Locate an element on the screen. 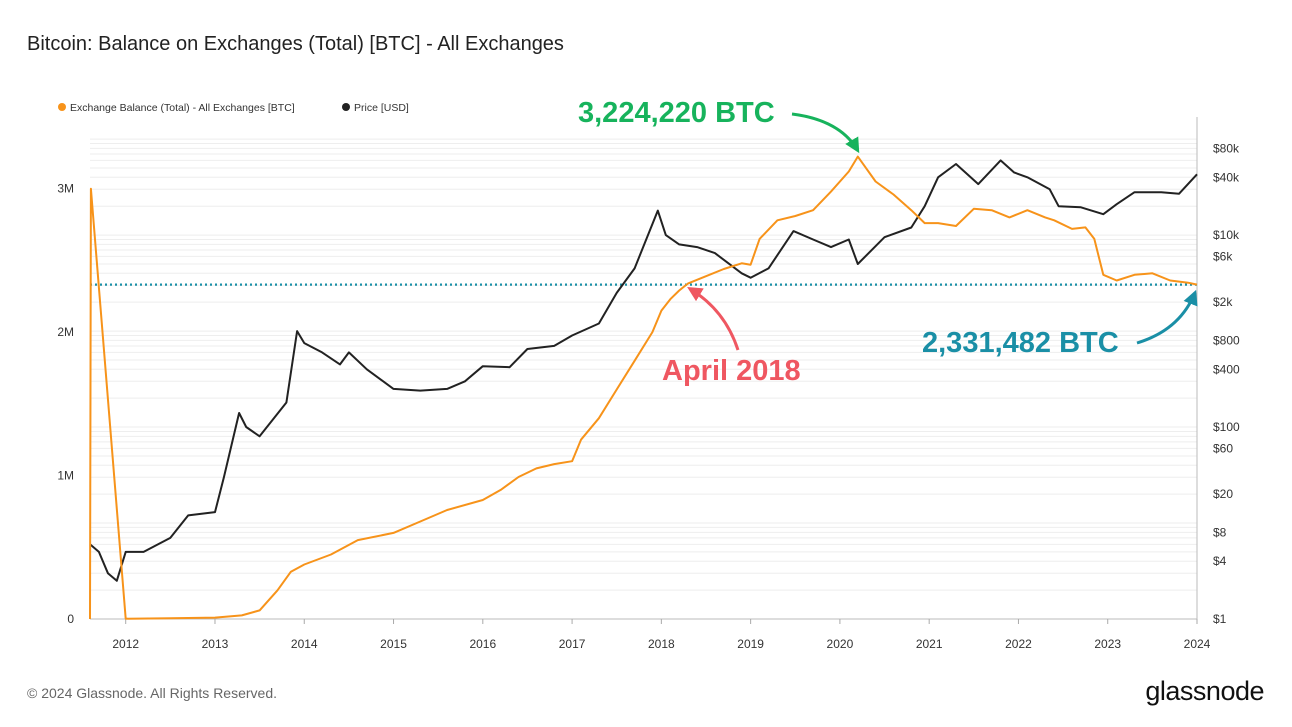  y-right-tick-label: $40k is located at coordinates (1226, 177).